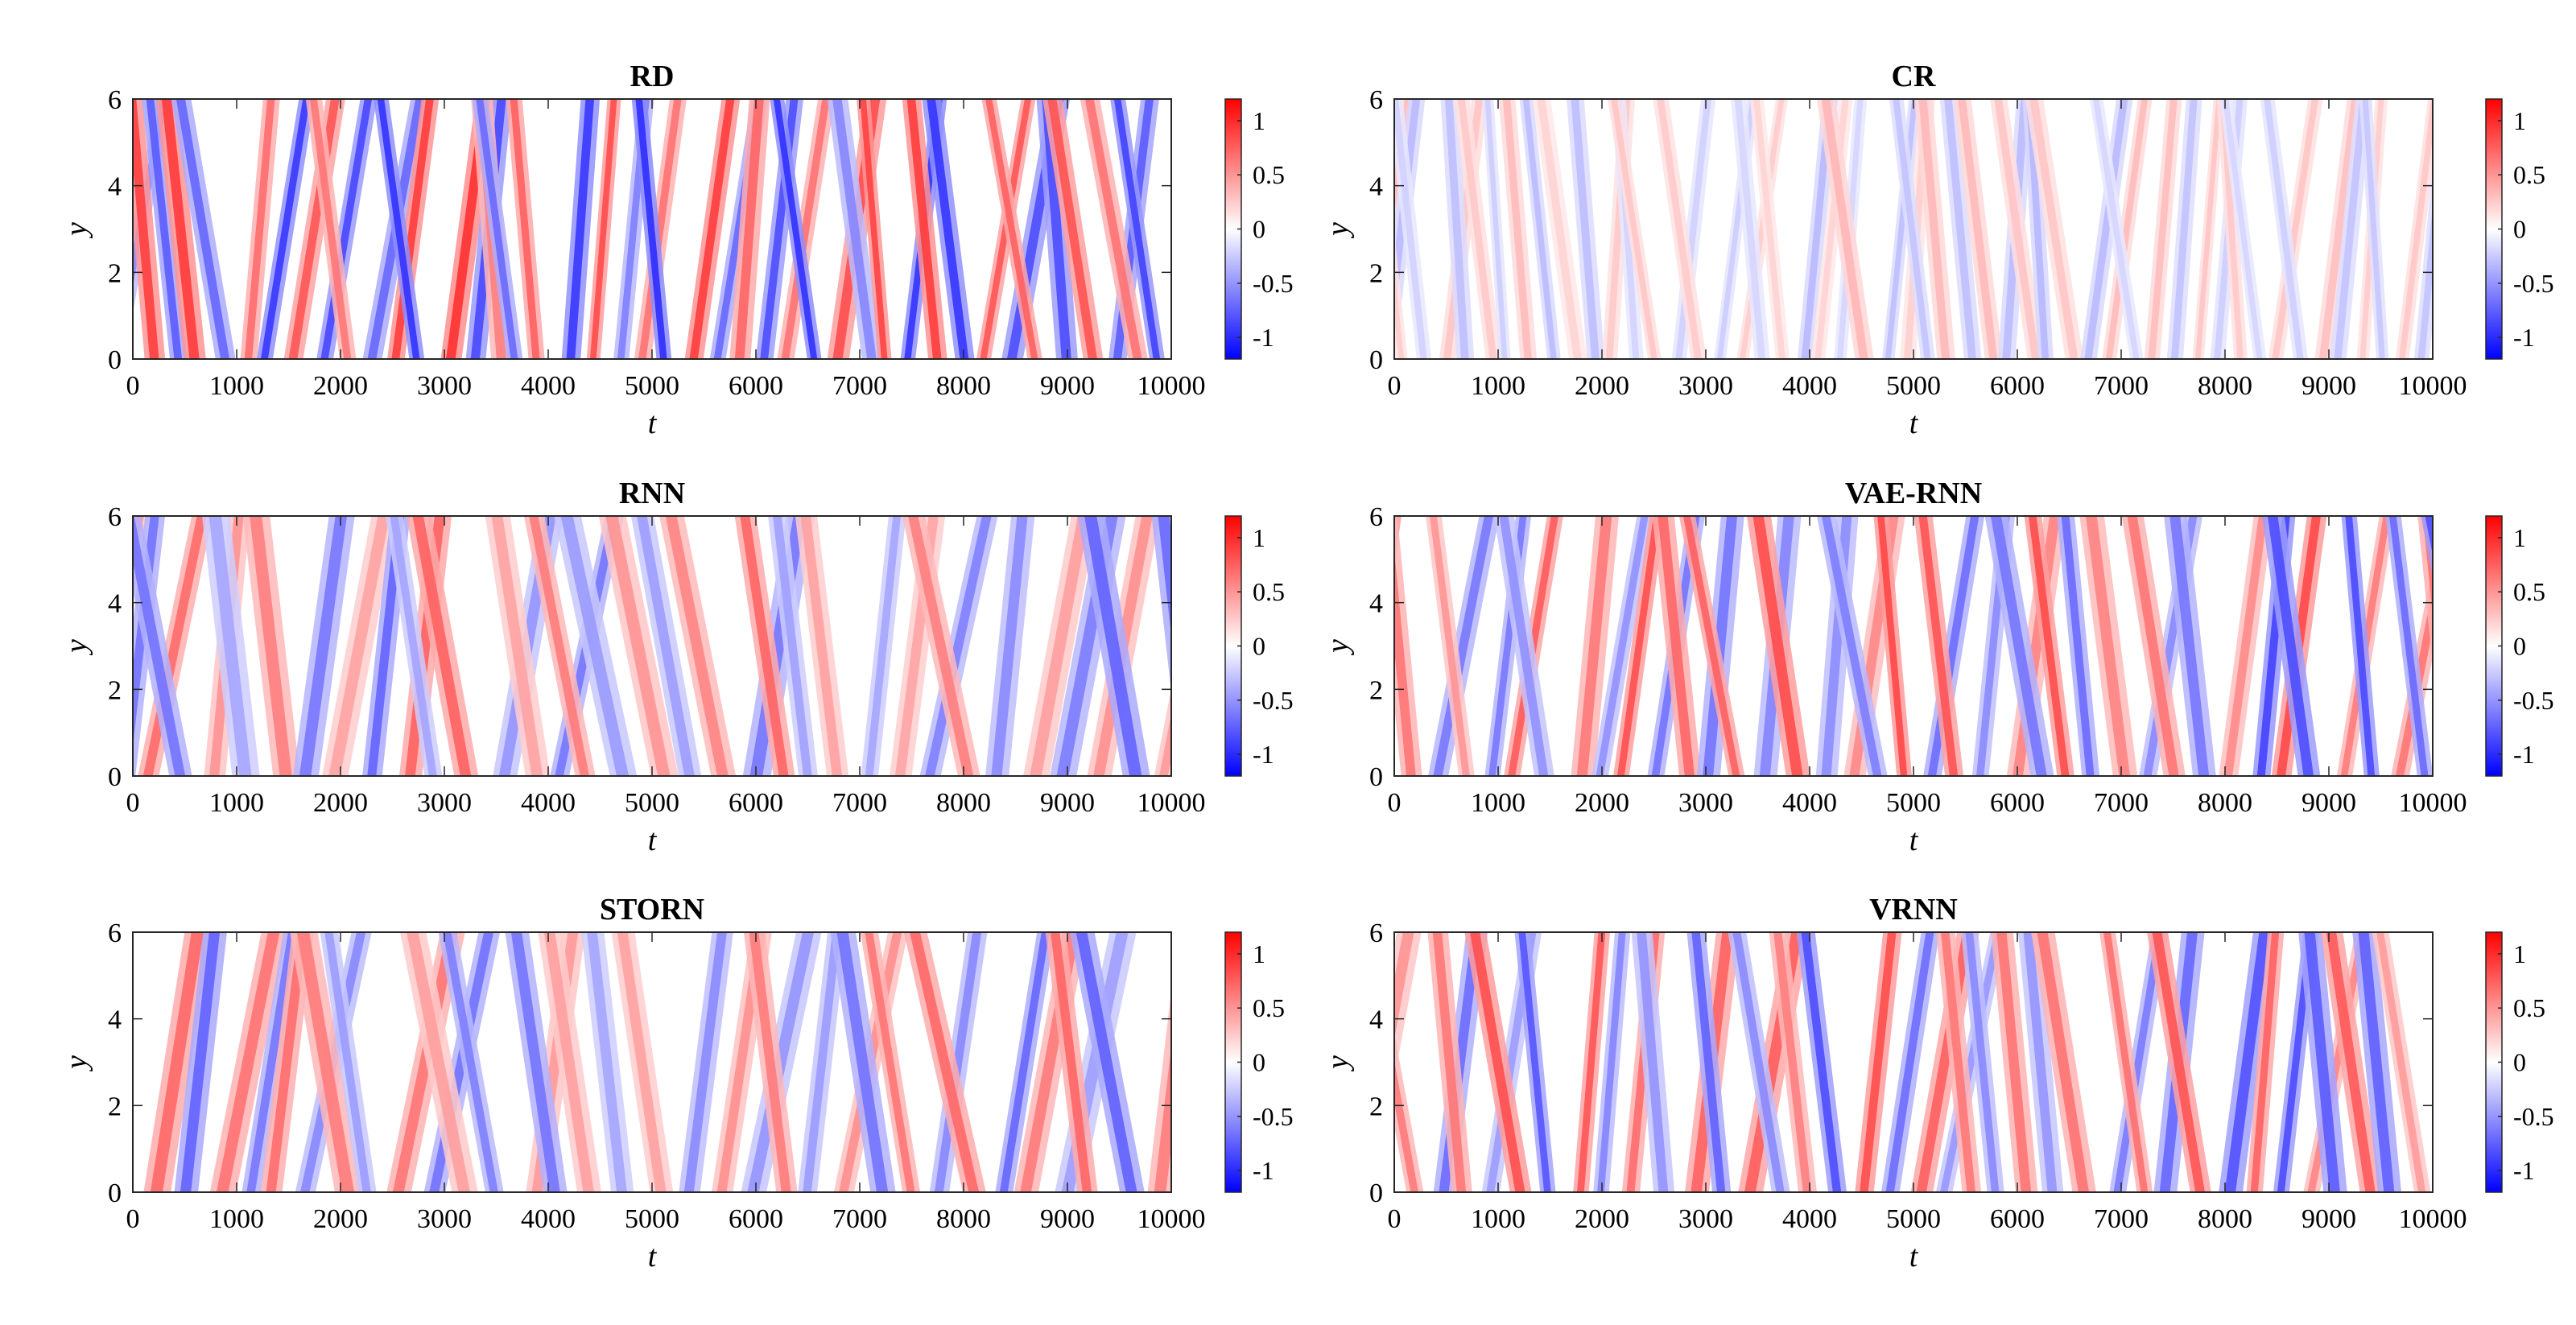  I want to click on panel-title: RD, so click(652, 76).